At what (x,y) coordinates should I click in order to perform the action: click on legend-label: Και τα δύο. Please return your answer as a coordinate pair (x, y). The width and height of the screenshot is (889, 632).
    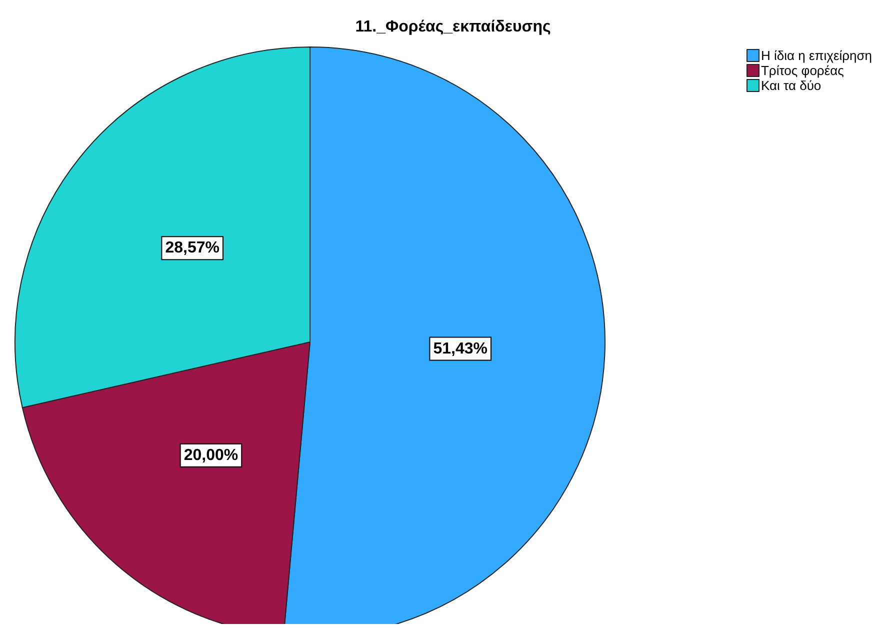
    Looking at the image, I should click on (791, 85).